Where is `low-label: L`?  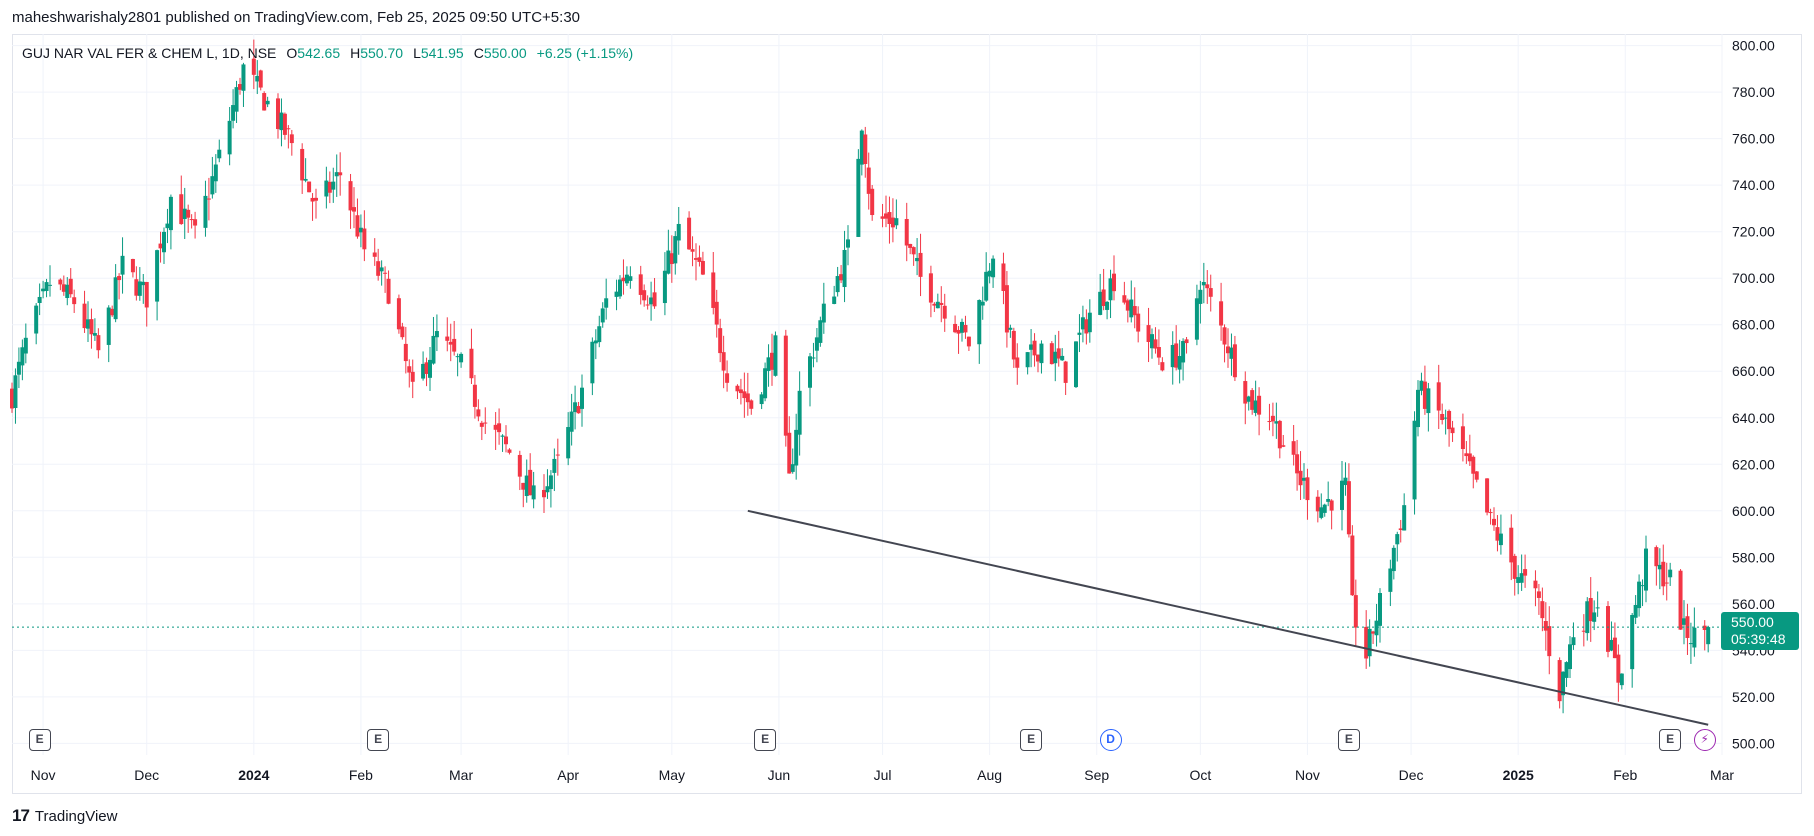
low-label: L is located at coordinates (417, 53).